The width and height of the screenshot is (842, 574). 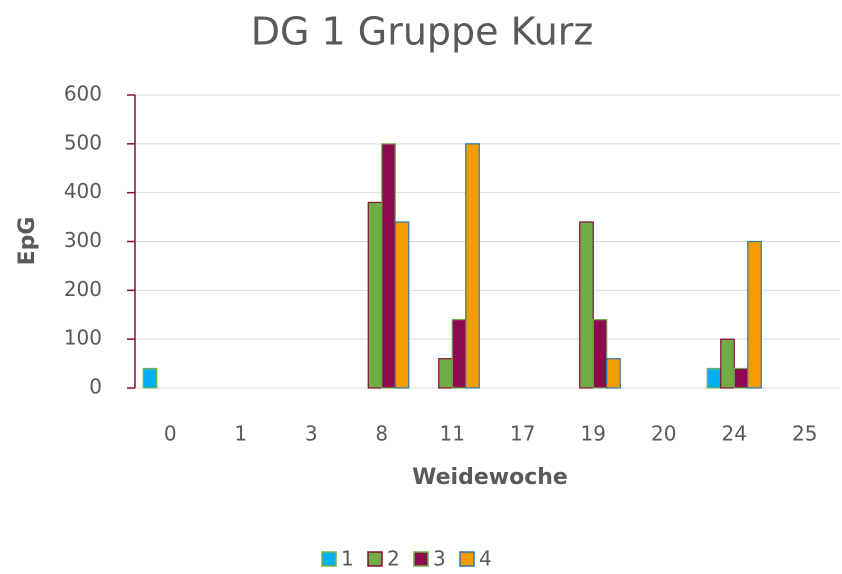 What do you see at coordinates (347, 559) in the screenshot?
I see `legend-label: 1` at bounding box center [347, 559].